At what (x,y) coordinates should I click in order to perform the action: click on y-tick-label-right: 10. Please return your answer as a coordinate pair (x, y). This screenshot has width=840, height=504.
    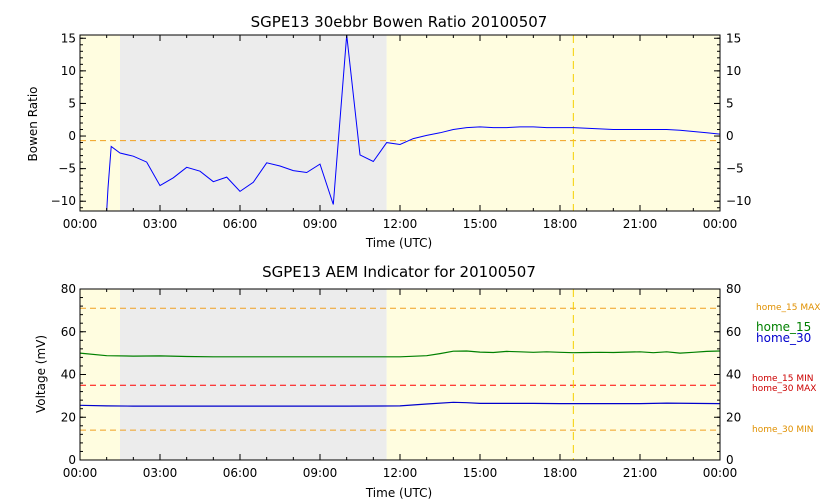
    Looking at the image, I should click on (733, 71).